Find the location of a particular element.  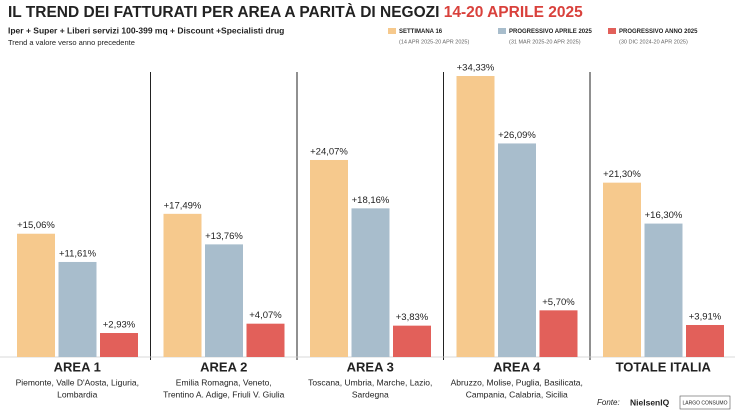

note: Trend a valore verso anno precedente is located at coordinates (71, 42).